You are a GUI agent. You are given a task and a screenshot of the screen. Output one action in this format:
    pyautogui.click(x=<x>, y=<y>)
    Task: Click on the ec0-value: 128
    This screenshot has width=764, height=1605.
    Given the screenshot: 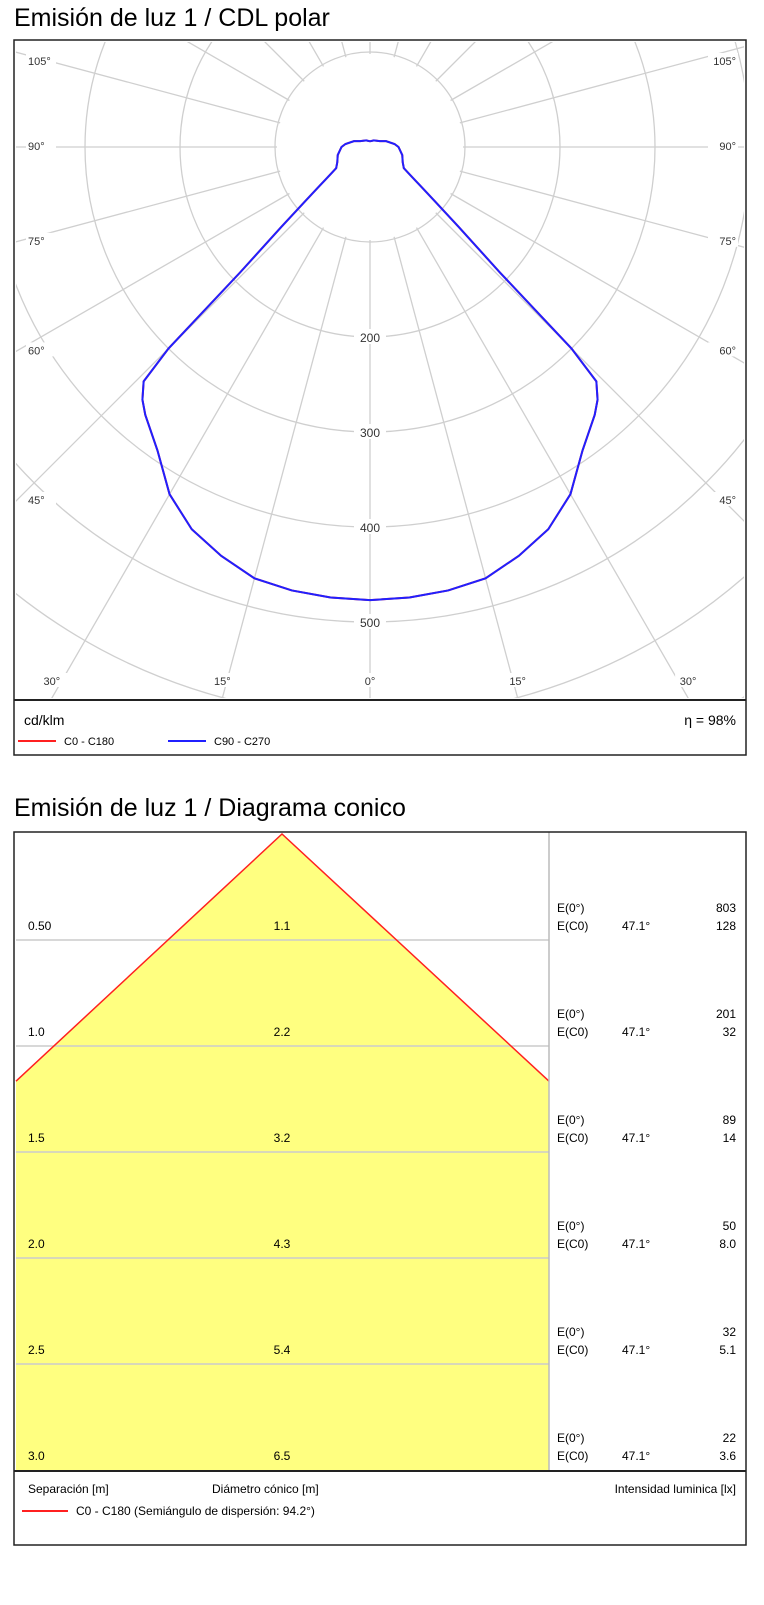 What is the action you would take?
    pyautogui.click(x=726, y=926)
    